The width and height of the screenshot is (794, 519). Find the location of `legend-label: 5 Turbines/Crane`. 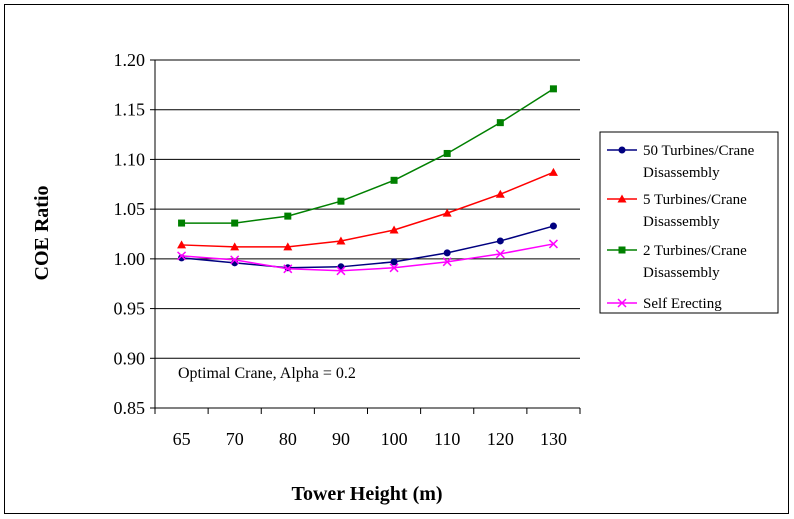

legend-label: 5 Turbines/Crane is located at coordinates (695, 200).